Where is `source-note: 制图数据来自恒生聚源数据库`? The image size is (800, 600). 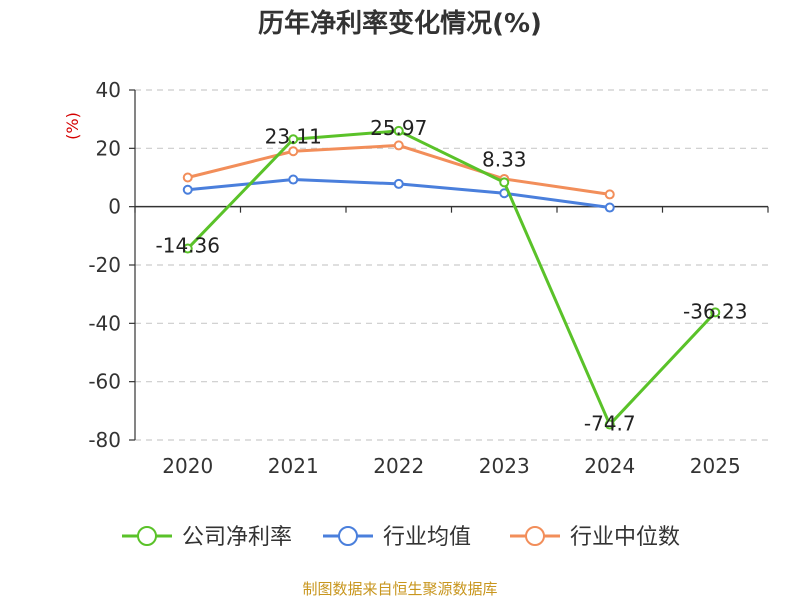
source-note: 制图数据来自恒生聚源数据库 is located at coordinates (399, 589).